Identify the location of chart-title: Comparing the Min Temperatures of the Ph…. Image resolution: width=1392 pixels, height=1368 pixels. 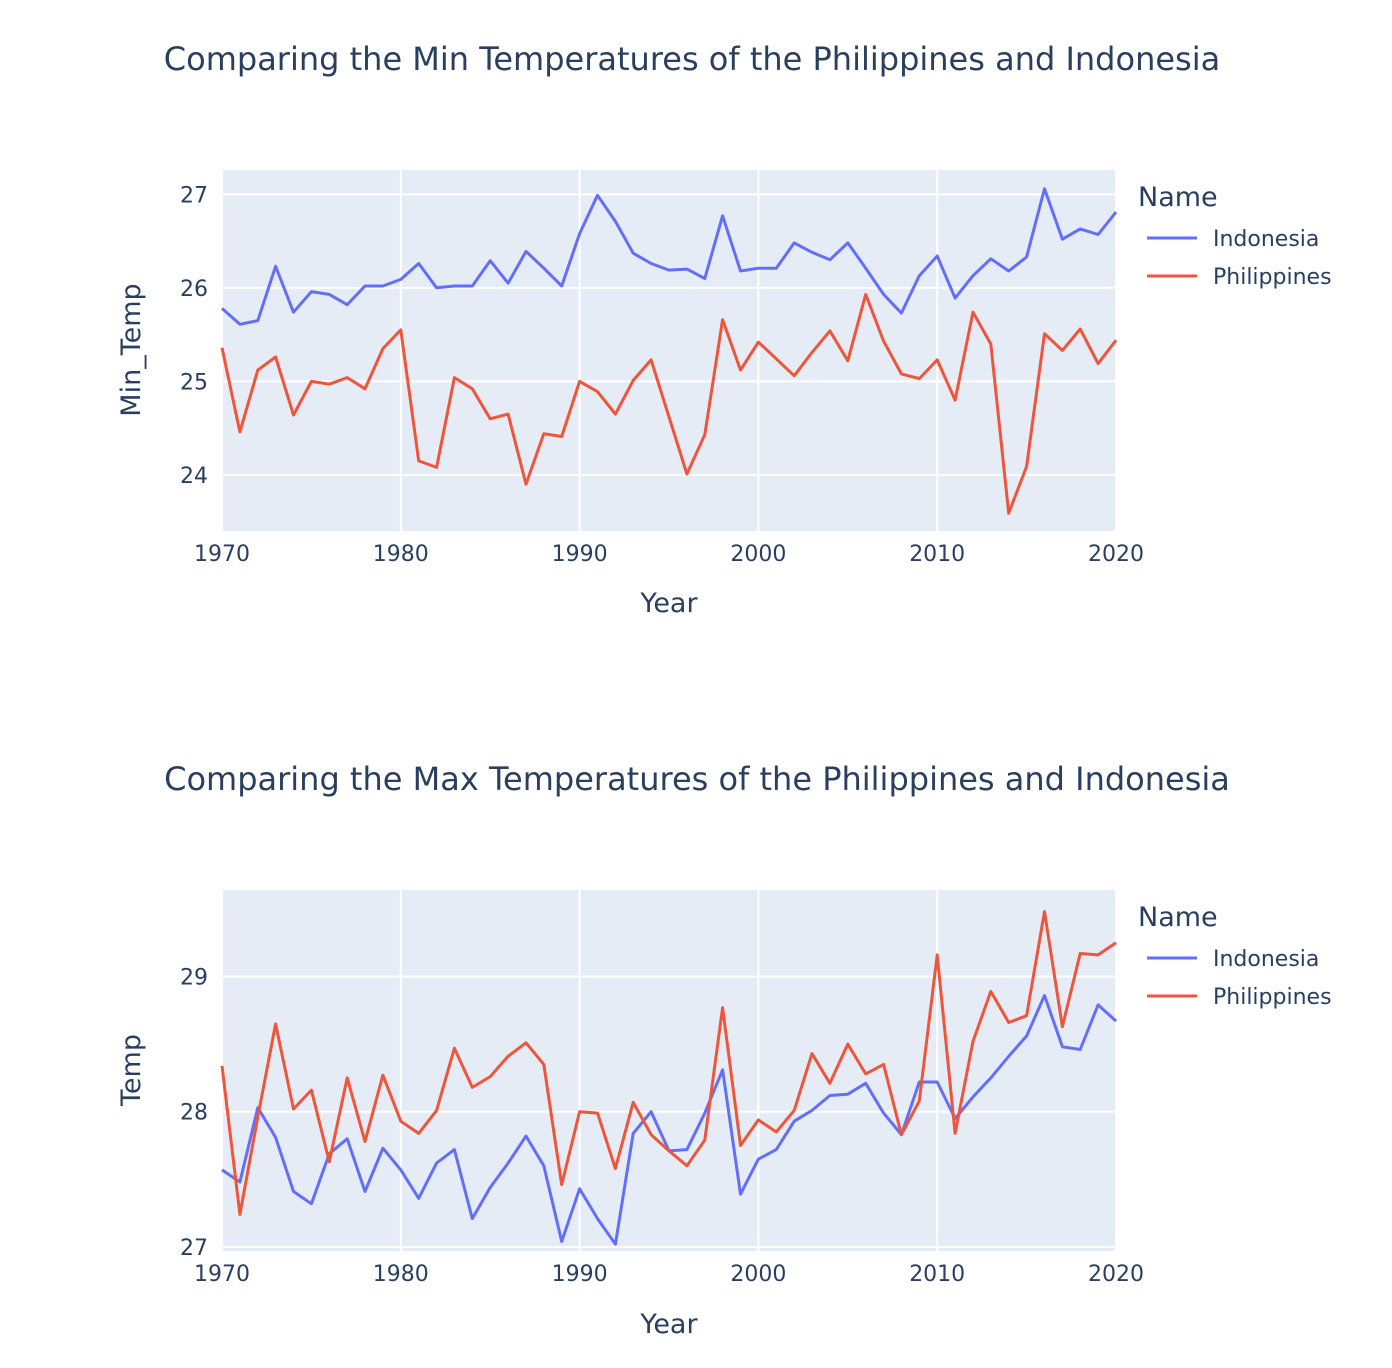
(692, 59).